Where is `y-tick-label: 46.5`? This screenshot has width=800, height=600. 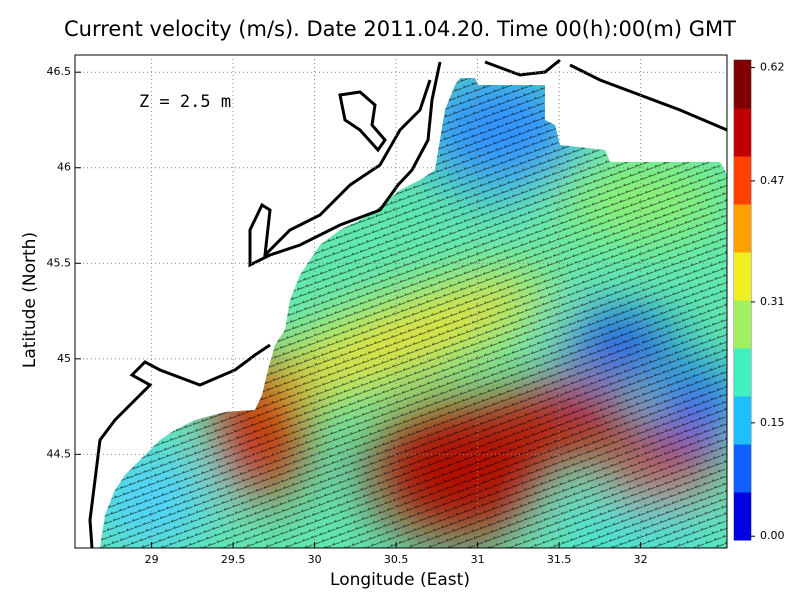 y-tick-label: 46.5 is located at coordinates (59, 71).